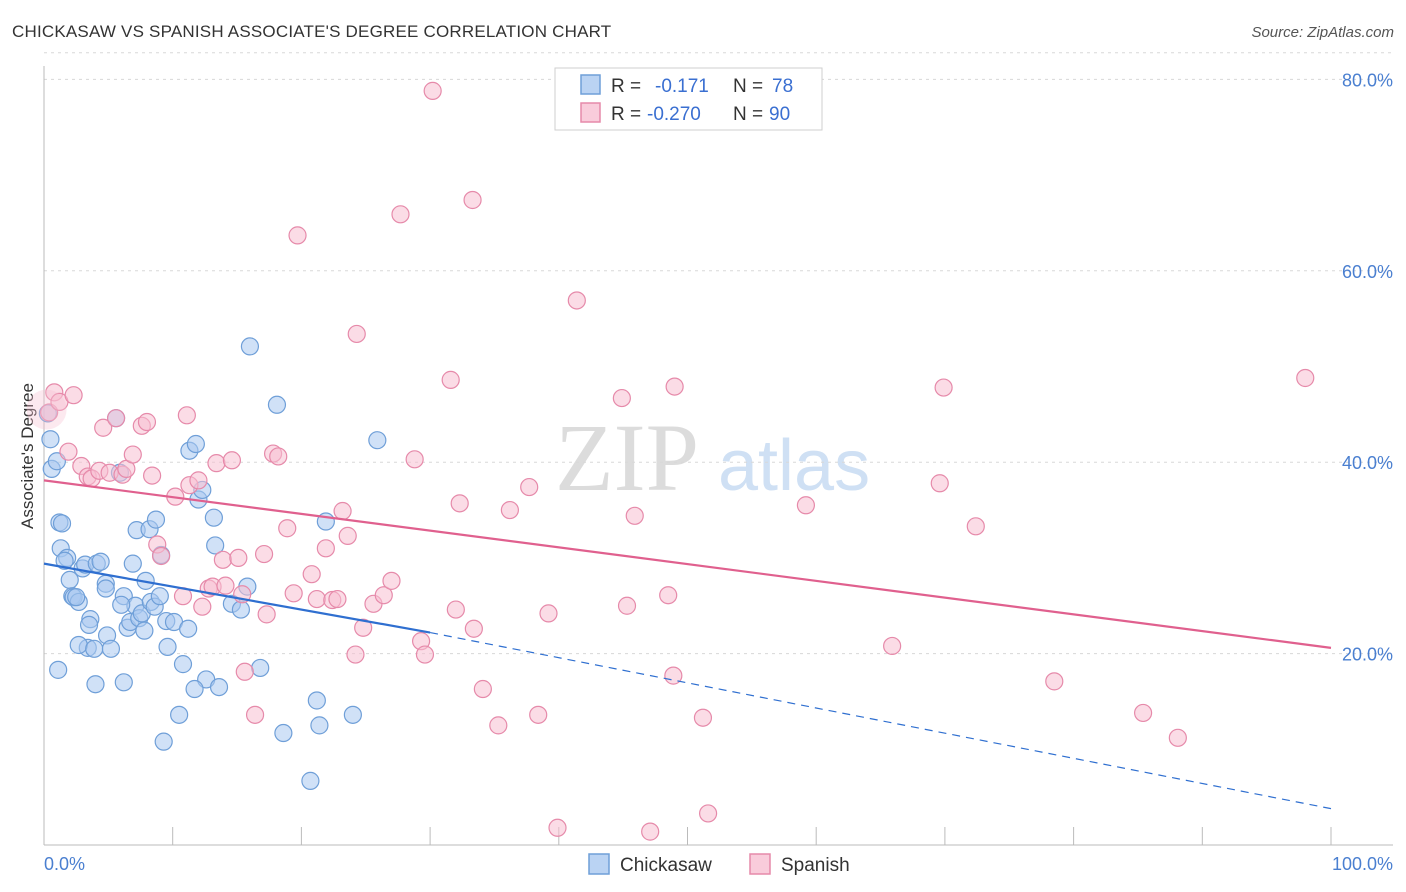  I want to click on y-tick-labels: 20.0% 40.0% 60.0% 80.0%, so click(1367, 367).